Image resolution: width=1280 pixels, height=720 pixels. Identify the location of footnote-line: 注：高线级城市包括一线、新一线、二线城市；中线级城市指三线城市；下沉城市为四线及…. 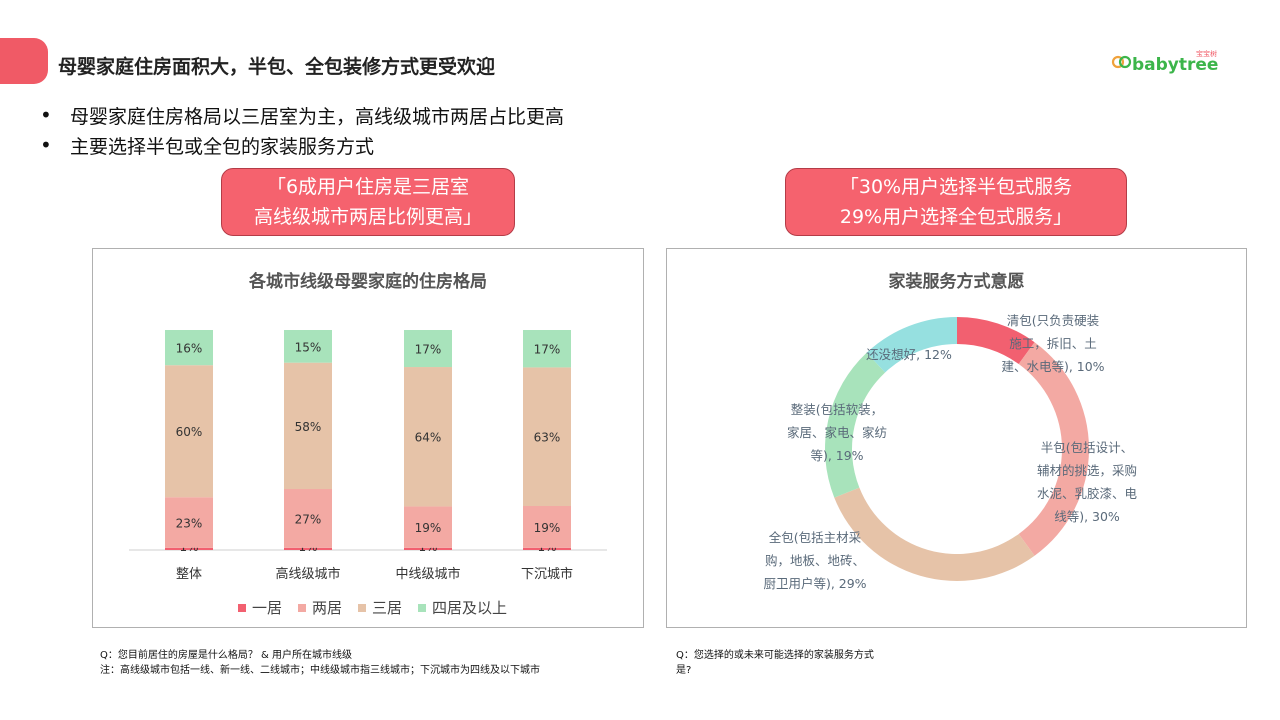
(320, 670).